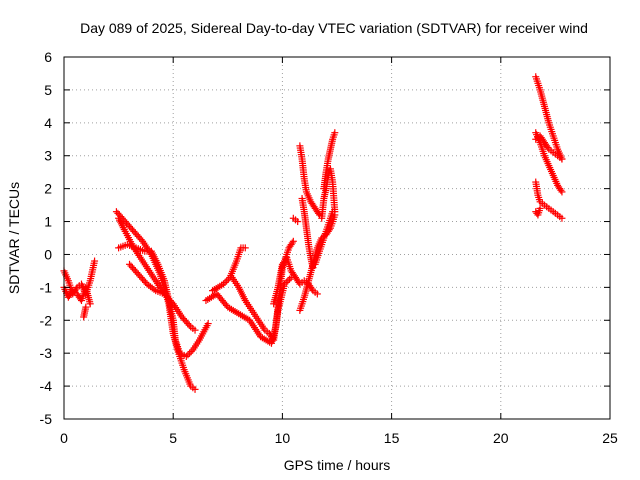 The width and height of the screenshot is (640, 480). I want to click on x-tick-label: 10, so click(283, 438).